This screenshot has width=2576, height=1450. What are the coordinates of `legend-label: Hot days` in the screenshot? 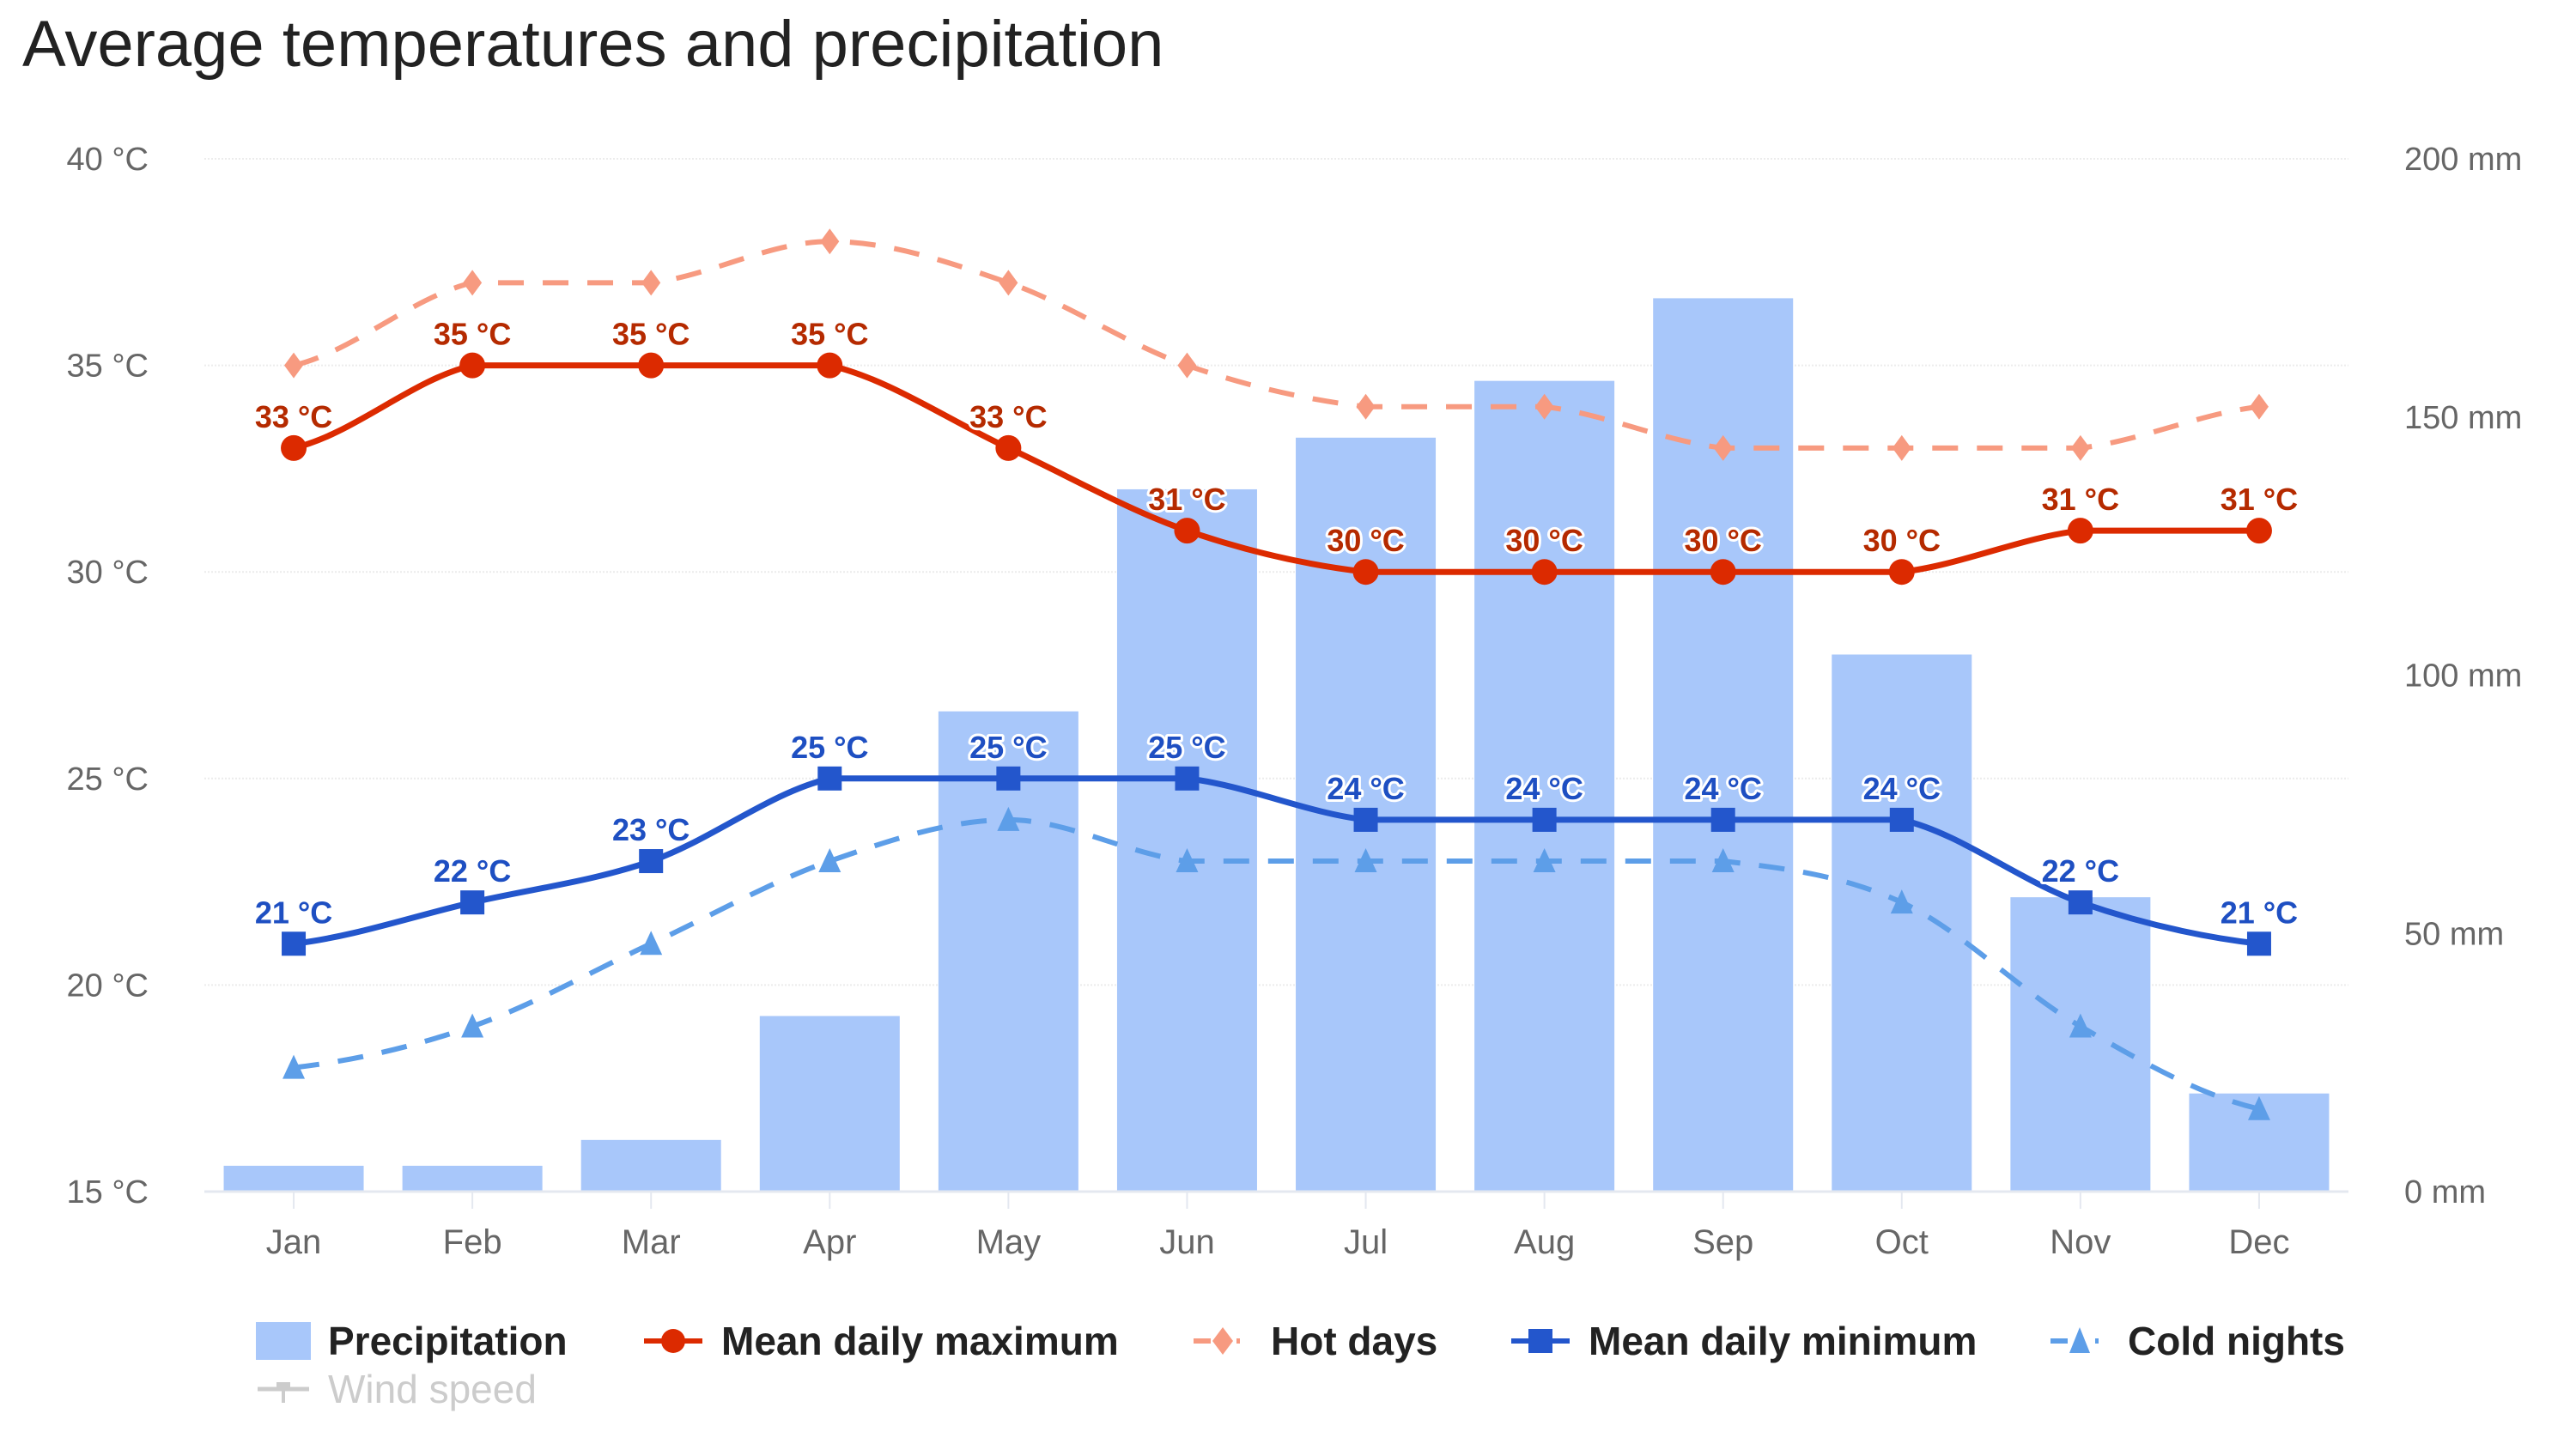 It's located at (1354, 1341).